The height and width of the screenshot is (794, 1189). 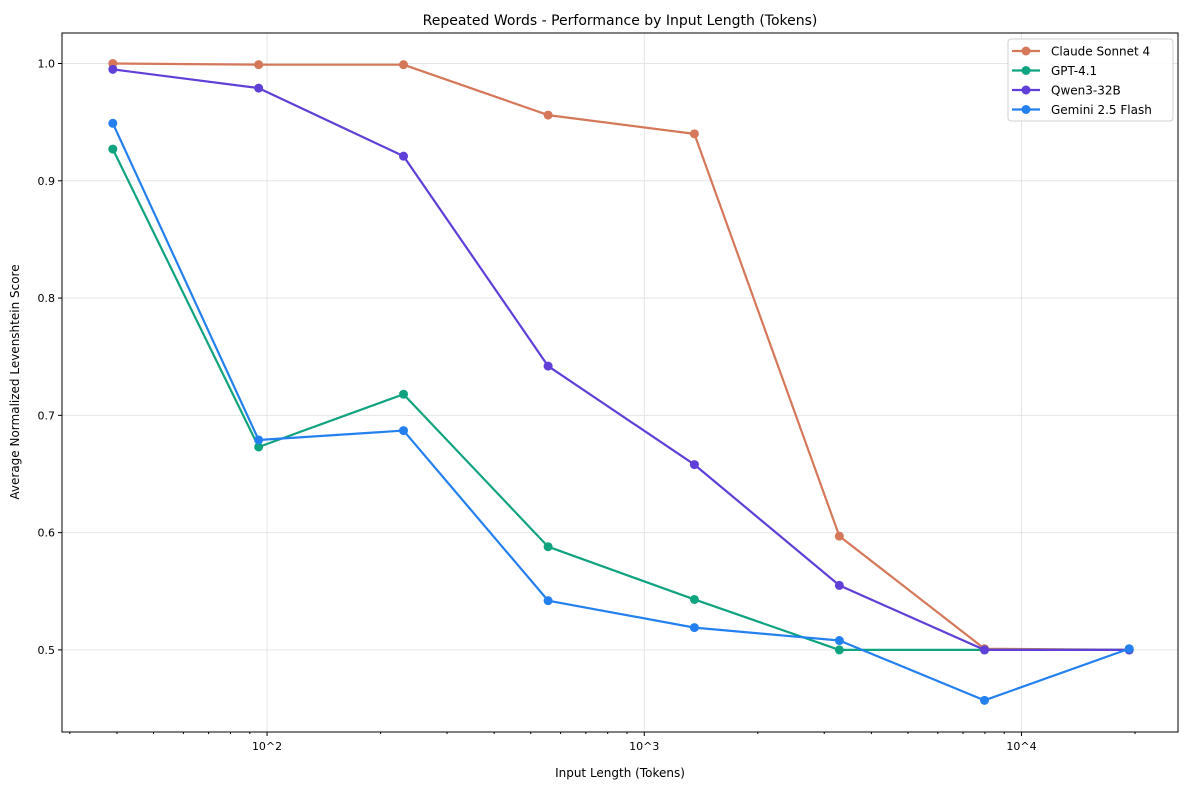 What do you see at coordinates (47, 533) in the screenshot?
I see `y-tick-label: 0.6` at bounding box center [47, 533].